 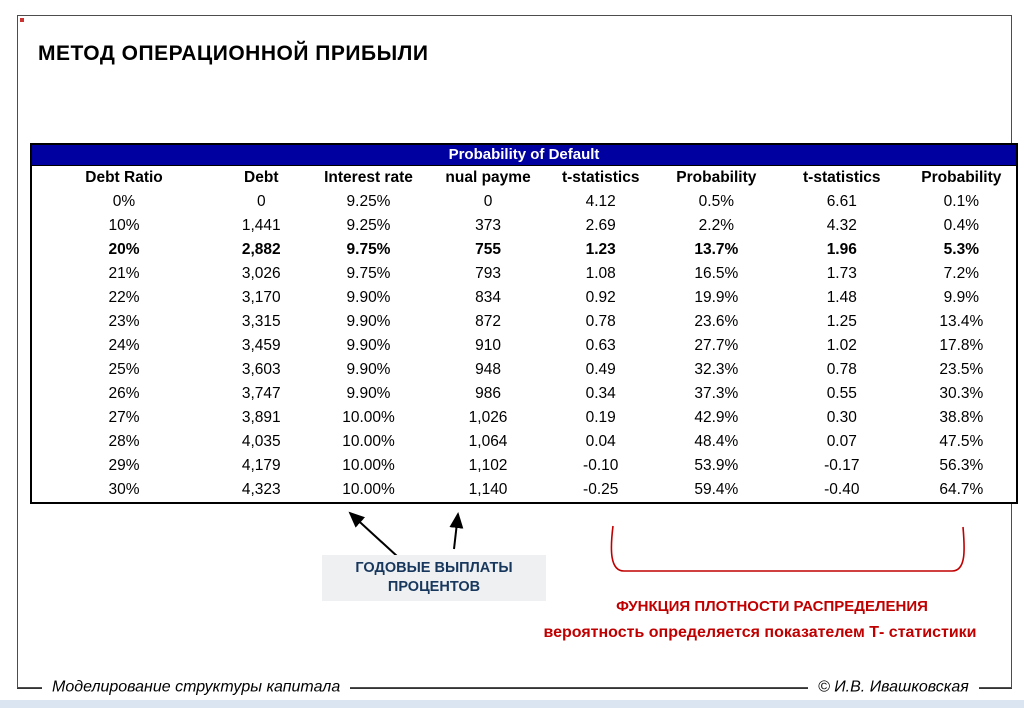 What do you see at coordinates (124, 417) in the screenshot?
I see `table-cell: 27%` at bounding box center [124, 417].